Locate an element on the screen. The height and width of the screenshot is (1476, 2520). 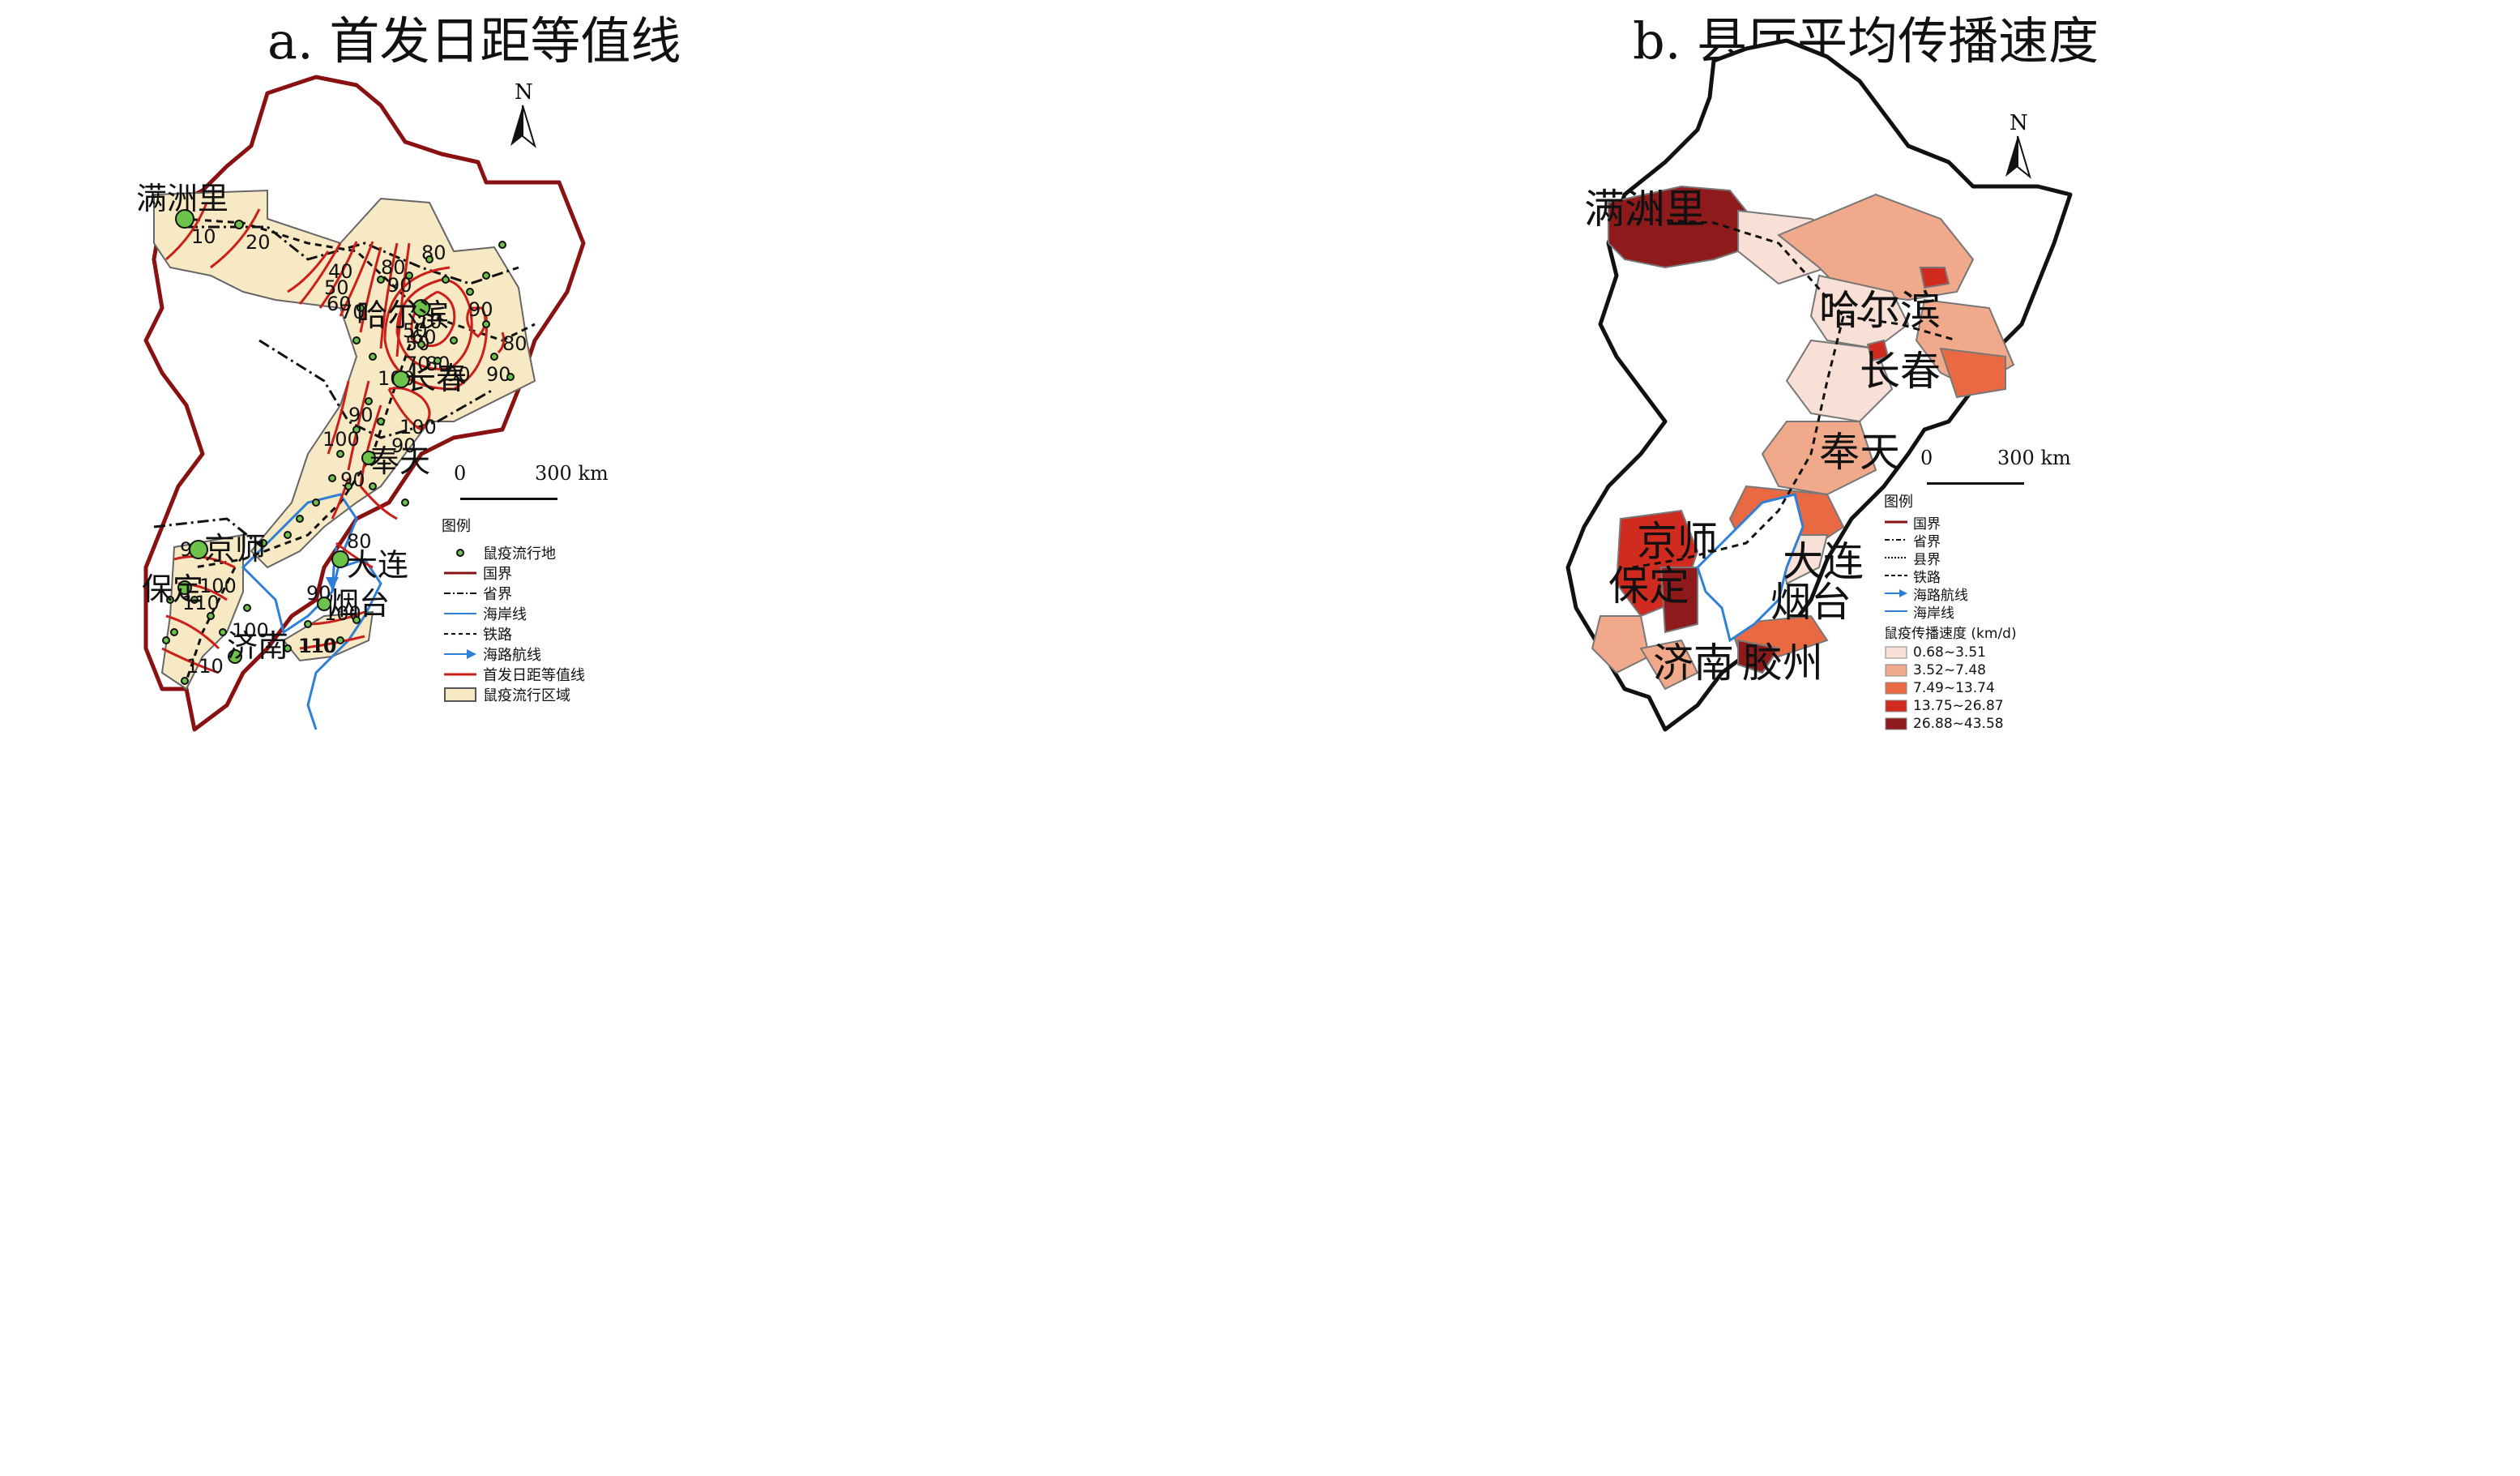
county-border-line-icon is located at coordinates (1896, 557).